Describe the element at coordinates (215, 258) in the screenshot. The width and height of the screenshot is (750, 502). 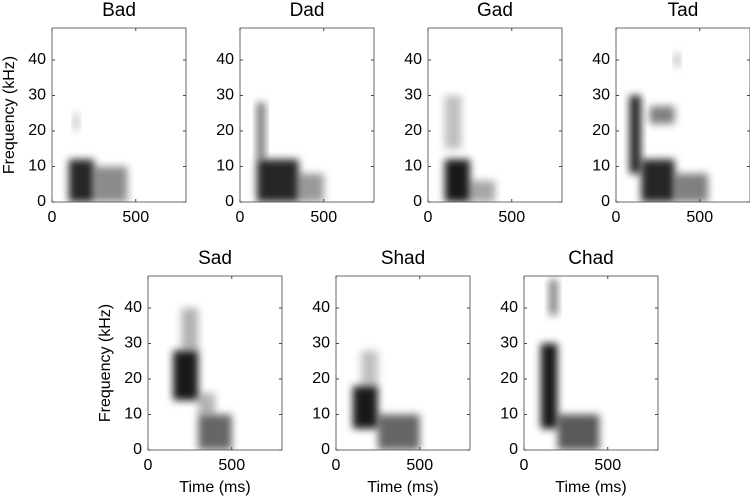
I see `chart-title: Sad` at that location.